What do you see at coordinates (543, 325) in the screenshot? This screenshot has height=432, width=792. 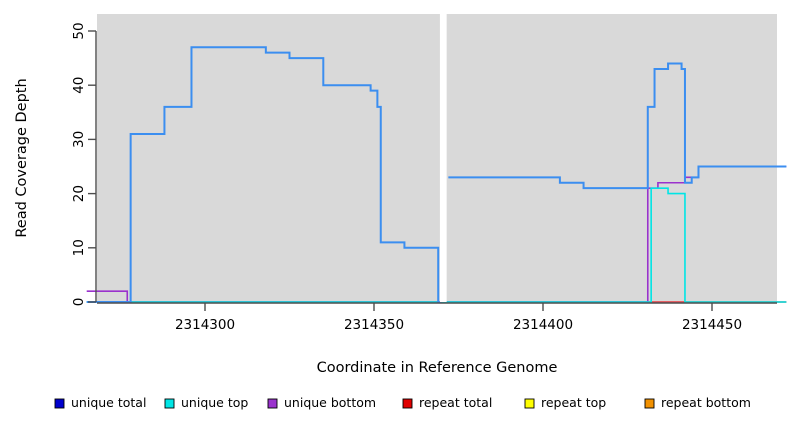 I see `x-tick-label: 2314400` at bounding box center [543, 325].